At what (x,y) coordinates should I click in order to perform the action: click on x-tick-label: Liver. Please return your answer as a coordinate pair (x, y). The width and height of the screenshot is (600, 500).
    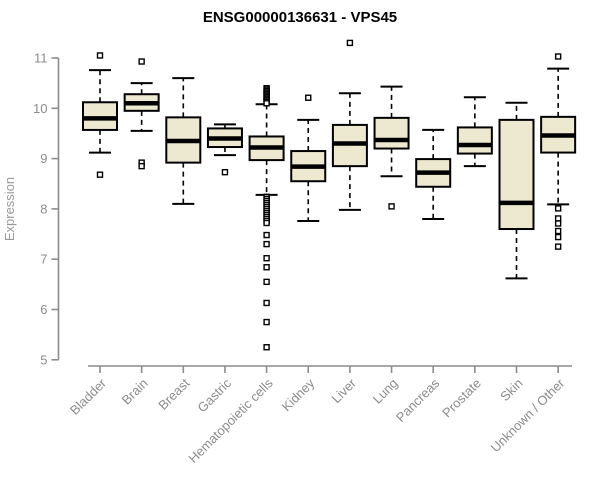
    Looking at the image, I should click on (343, 390).